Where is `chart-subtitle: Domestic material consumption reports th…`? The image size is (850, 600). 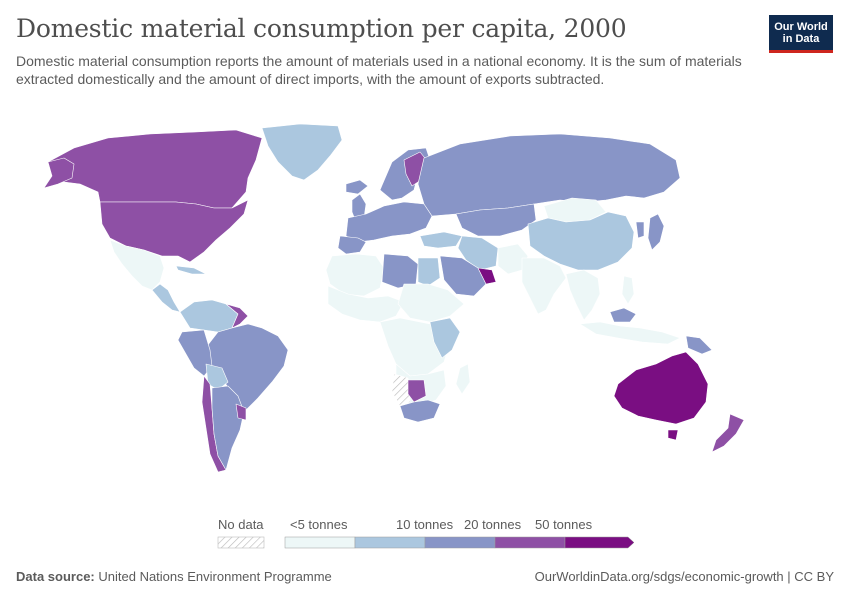
chart-subtitle: Domestic material consumption reports th… is located at coordinates (379, 70).